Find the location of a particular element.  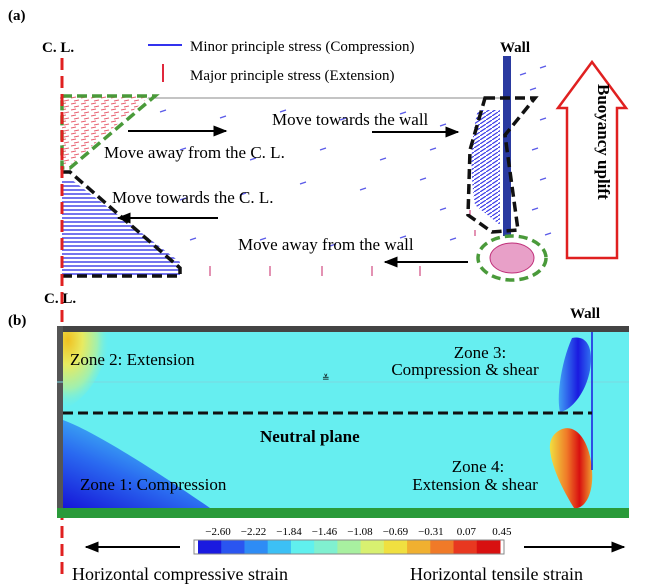

colorbar-tick-label: 0.45 is located at coordinates (502, 532).